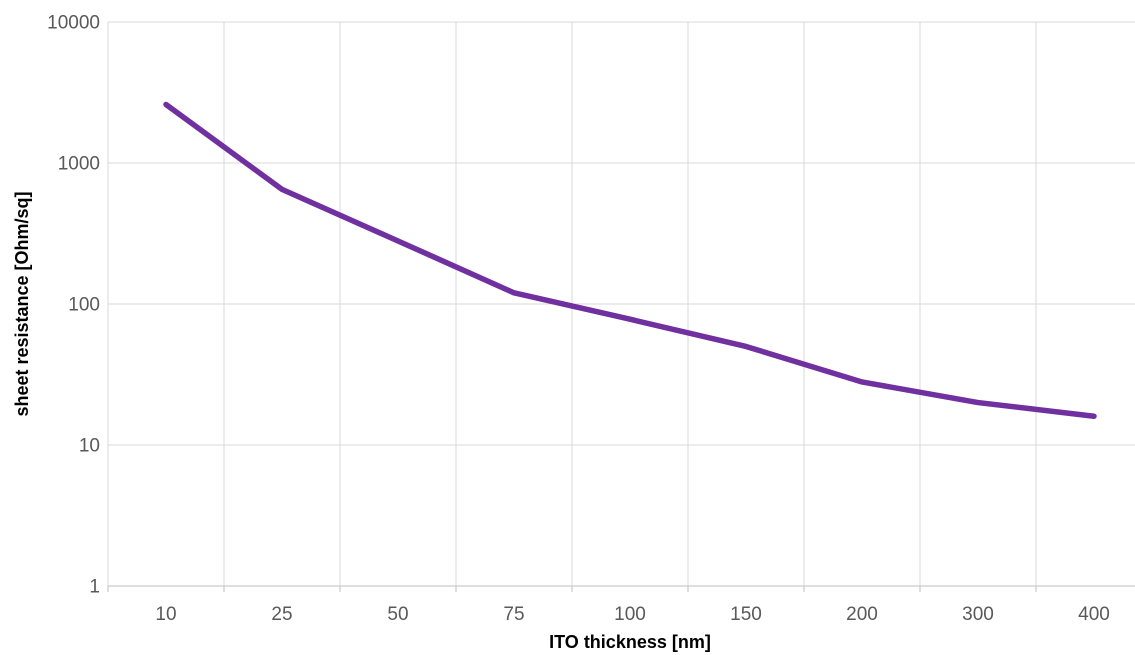 The height and width of the screenshot is (655, 1135). I want to click on x-tick-label: 25, so click(281, 614).